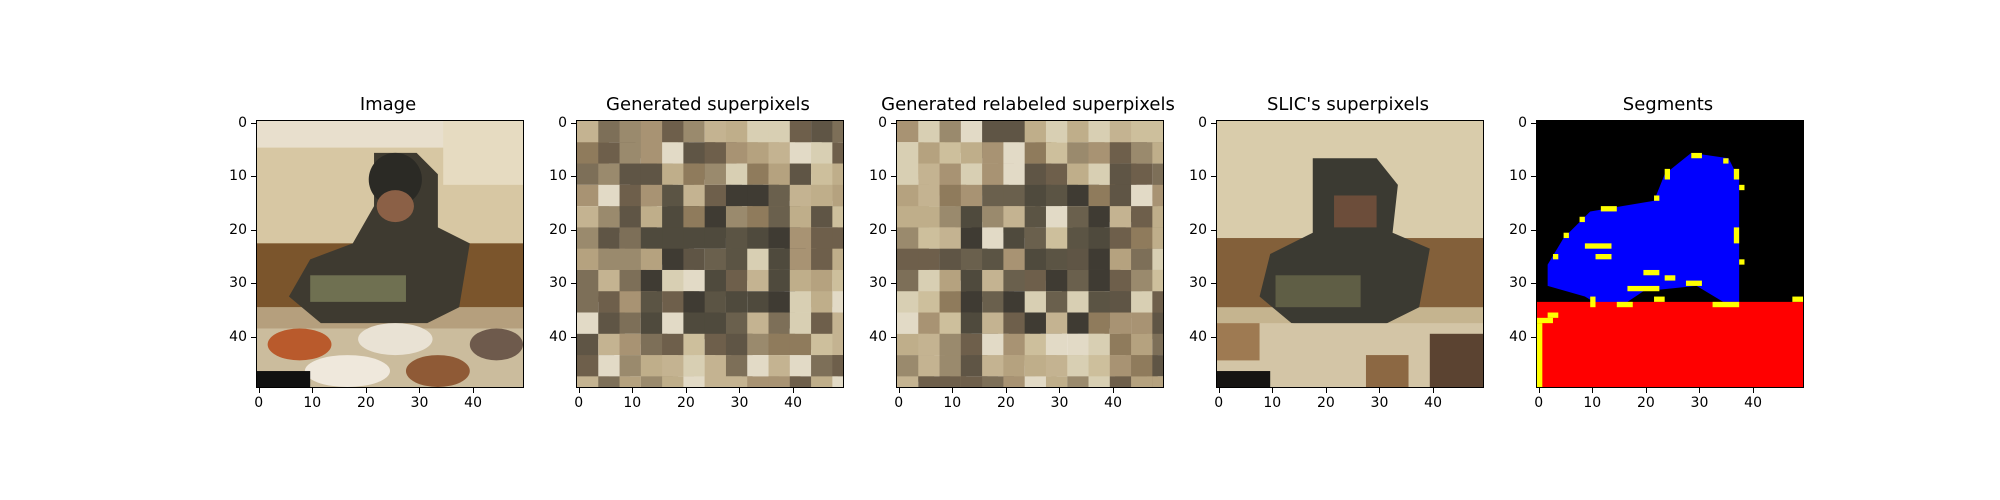 The image size is (2000, 500). I want to click on panel-title: Image, so click(388, 104).